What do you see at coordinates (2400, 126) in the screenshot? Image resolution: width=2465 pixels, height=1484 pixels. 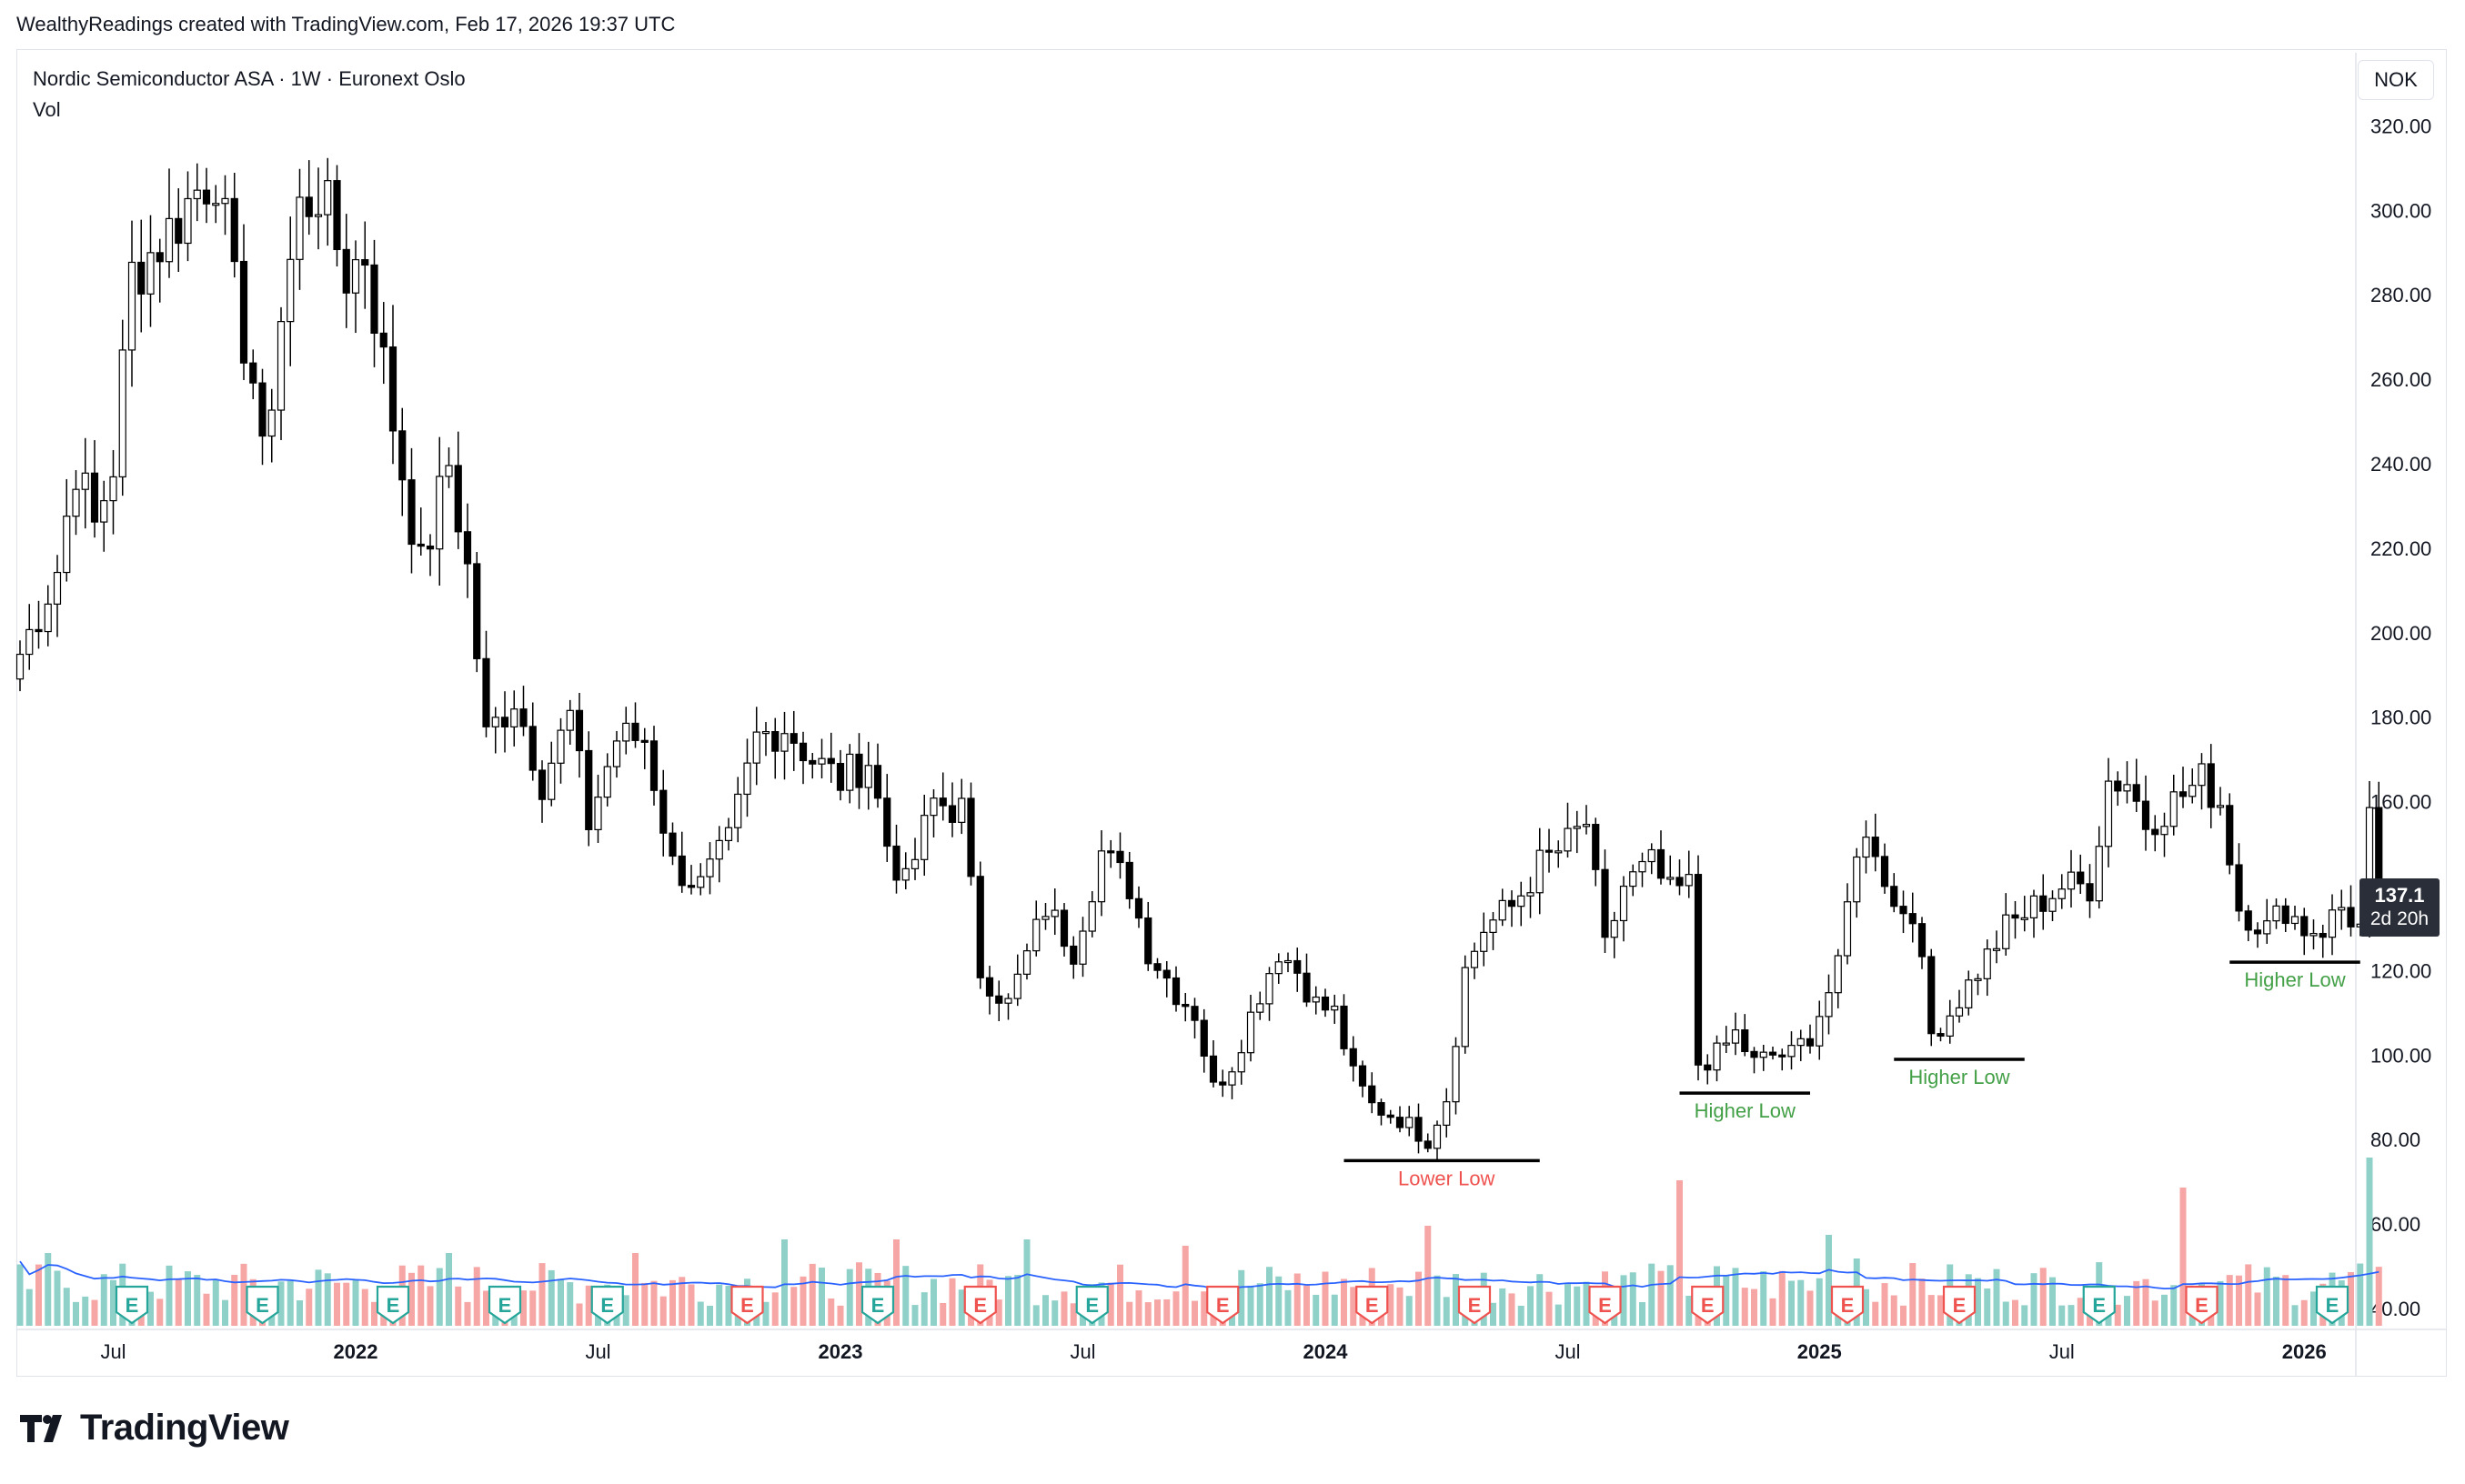 I see `price-tick-label: 320.00` at bounding box center [2400, 126].